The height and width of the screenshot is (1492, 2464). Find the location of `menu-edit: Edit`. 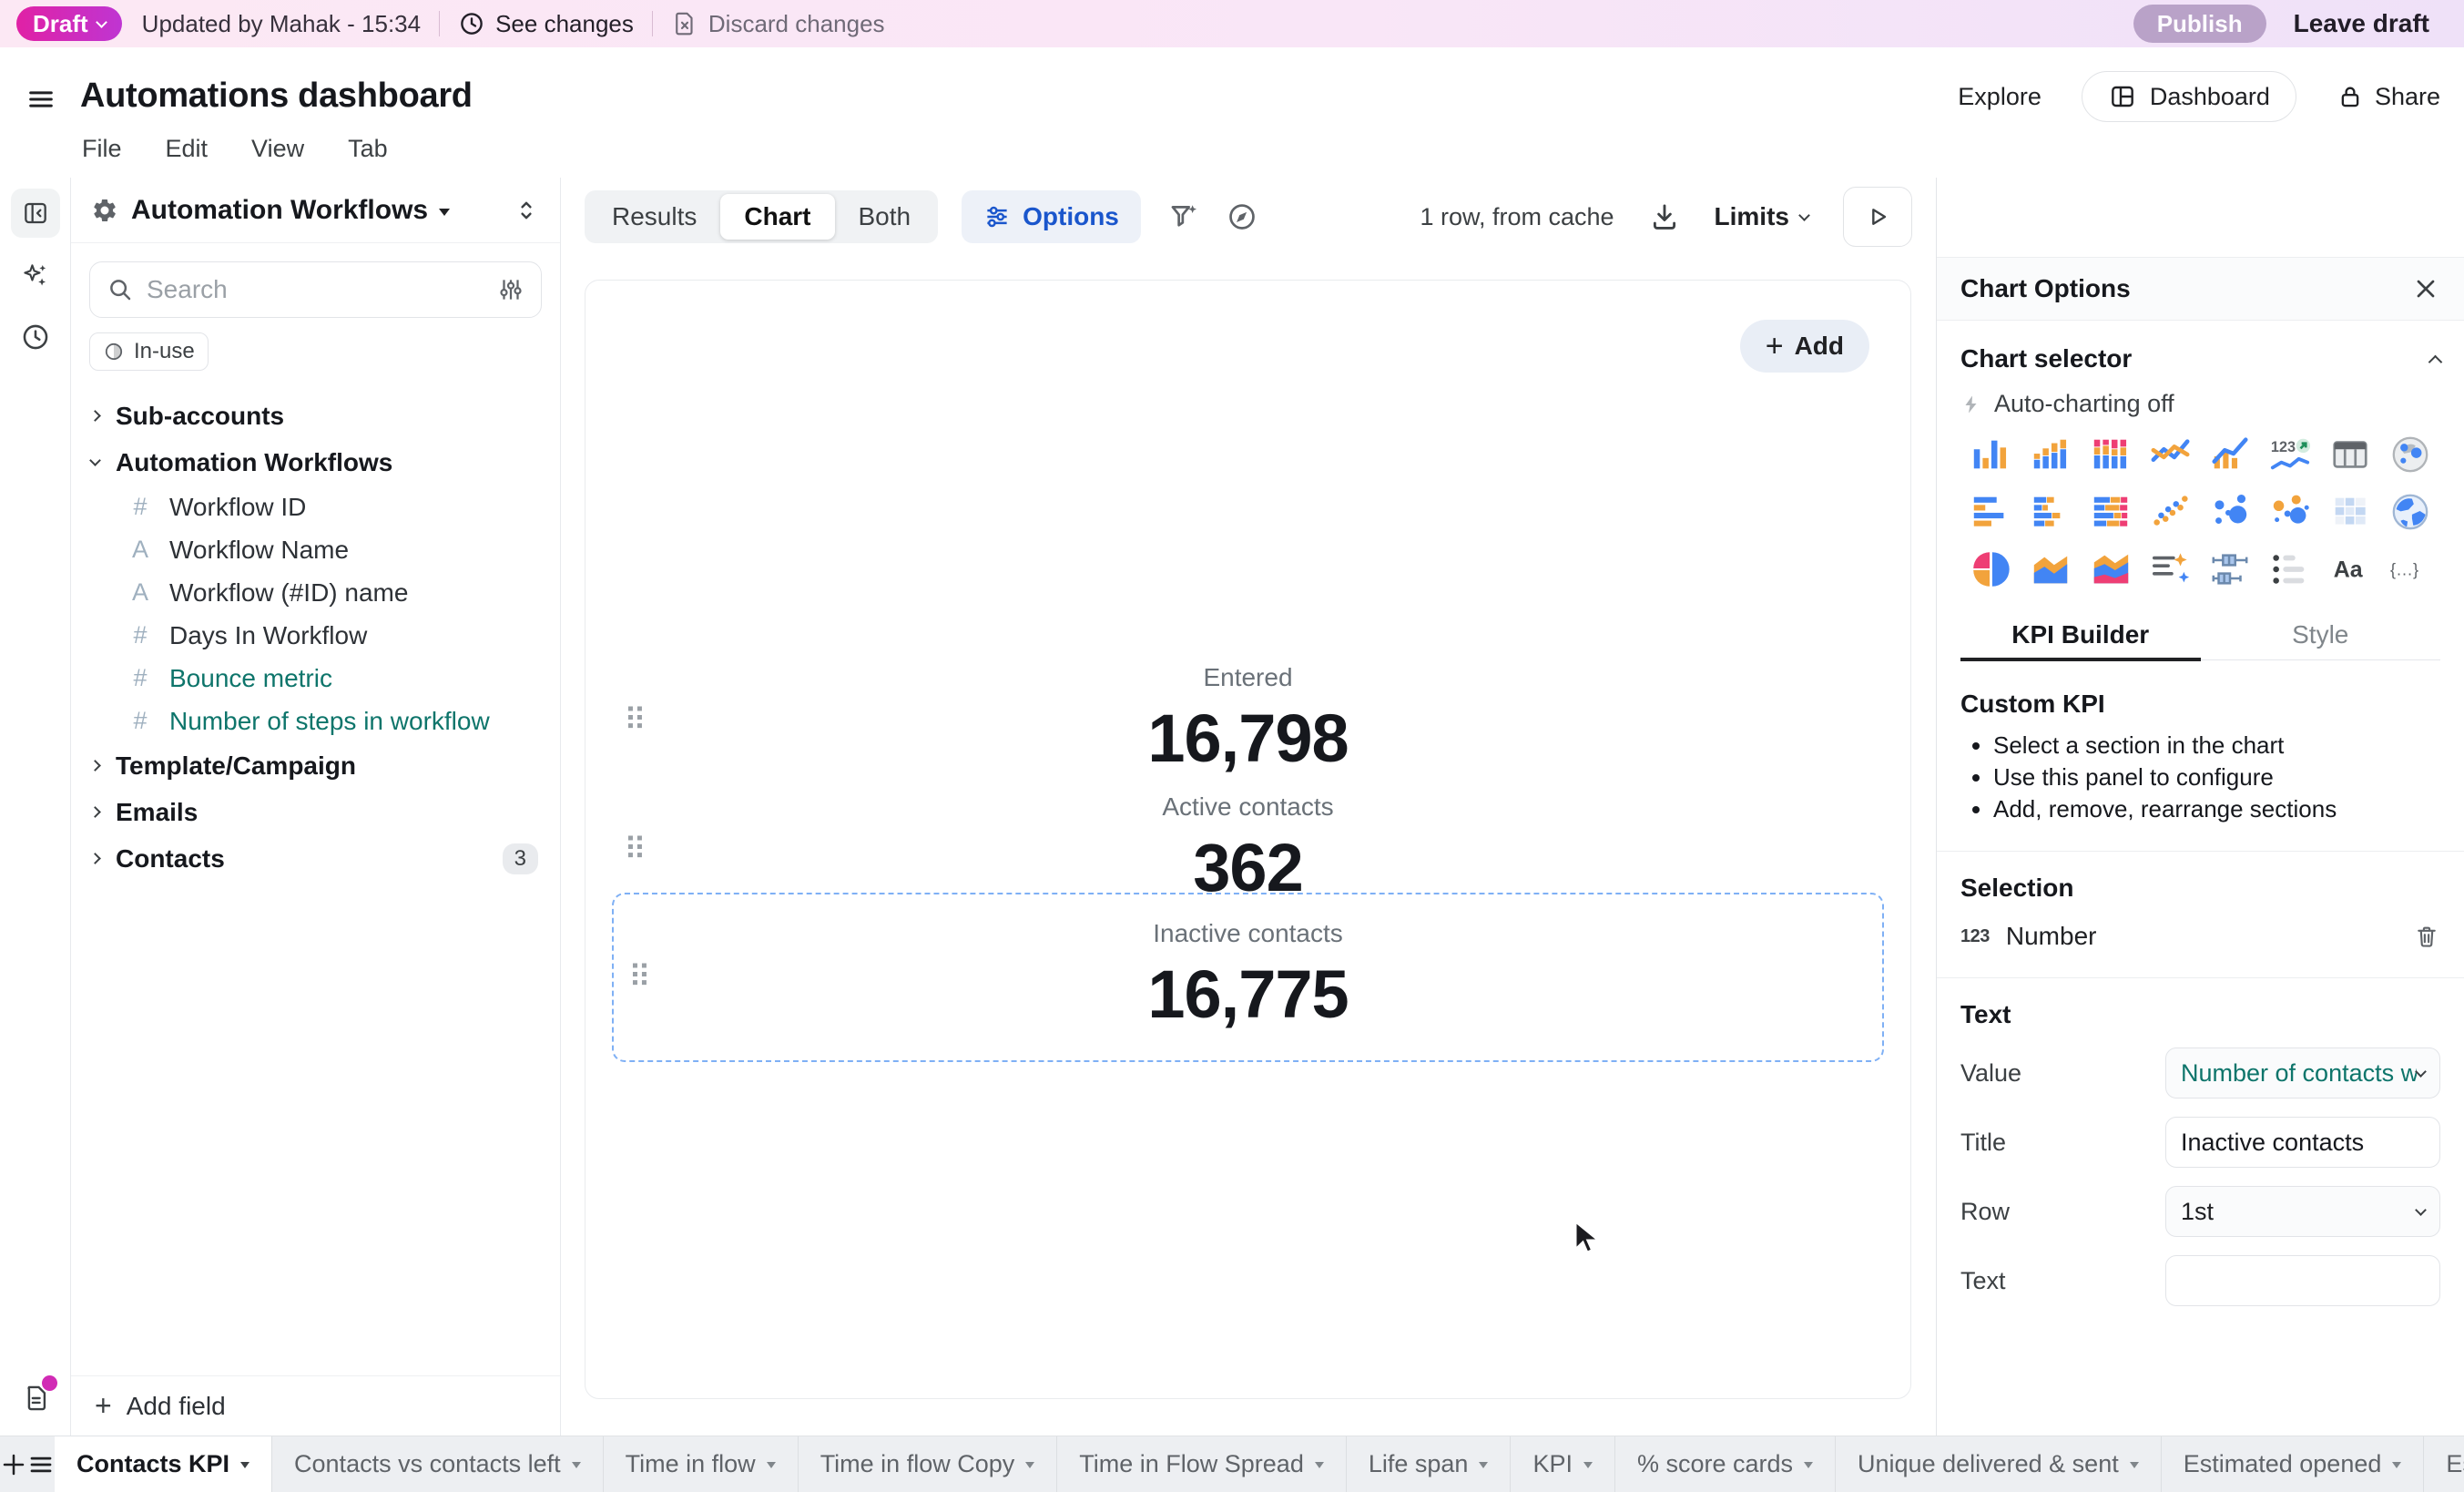

menu-edit: Edit is located at coordinates (187, 148).